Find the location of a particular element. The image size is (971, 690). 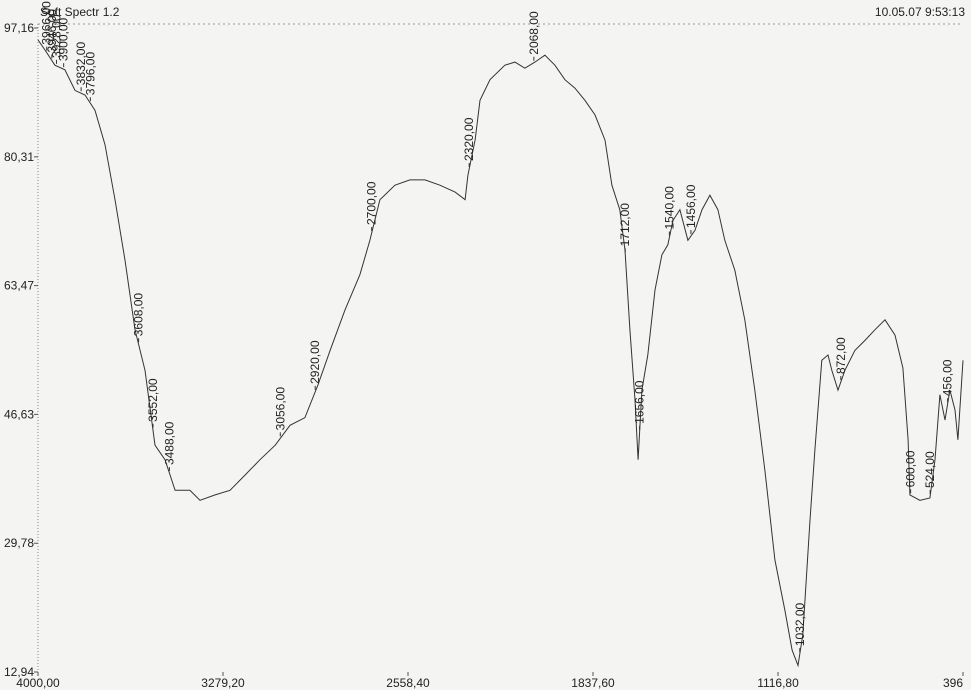

peak-label: 1656,00 is located at coordinates (640, 402).